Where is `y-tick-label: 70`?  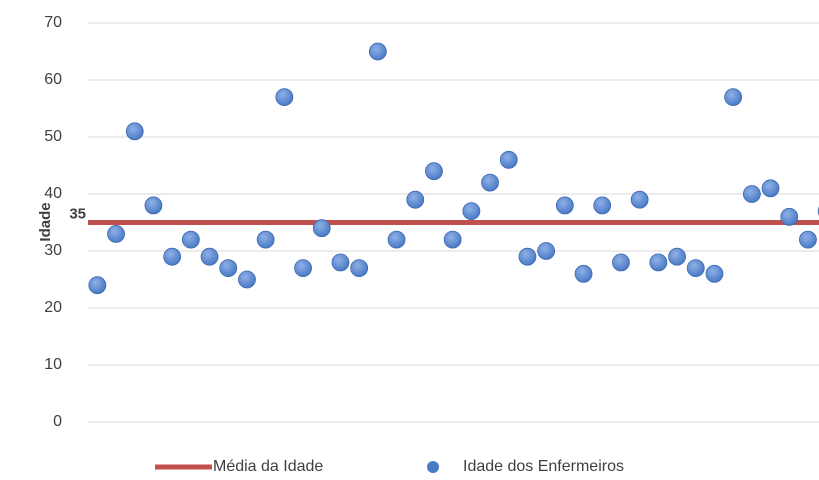 y-tick-label: 70 is located at coordinates (53, 22).